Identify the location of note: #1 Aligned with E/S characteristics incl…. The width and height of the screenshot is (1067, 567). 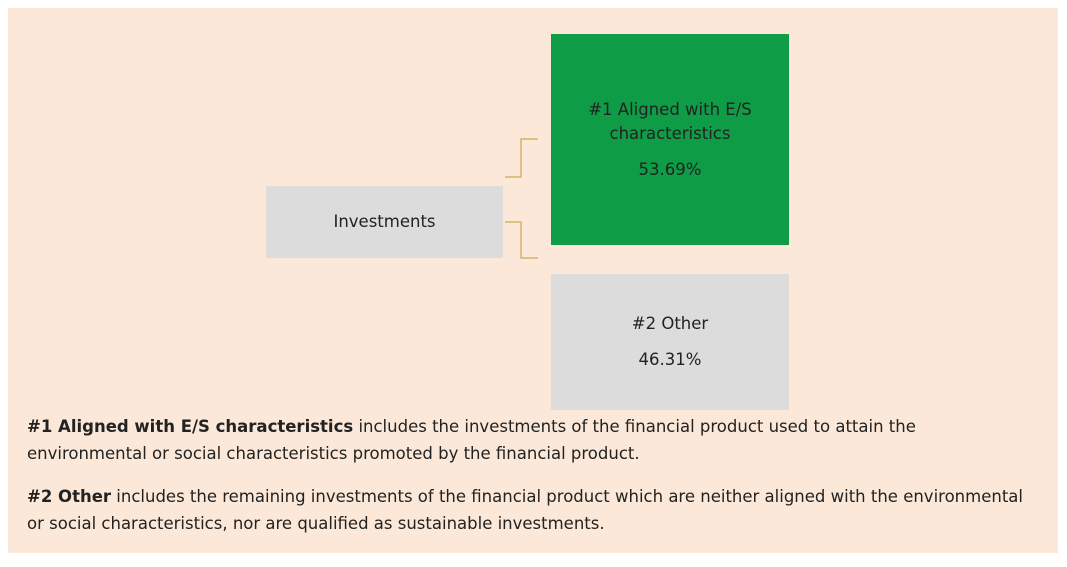
(532, 440).